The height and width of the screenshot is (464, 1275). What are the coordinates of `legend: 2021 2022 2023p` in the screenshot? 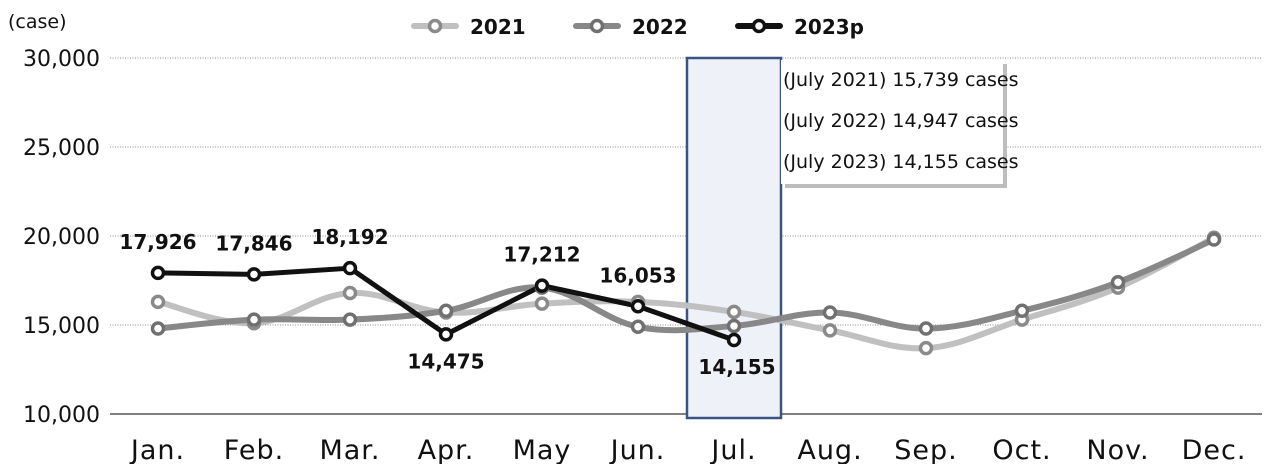 It's located at (637, 27).